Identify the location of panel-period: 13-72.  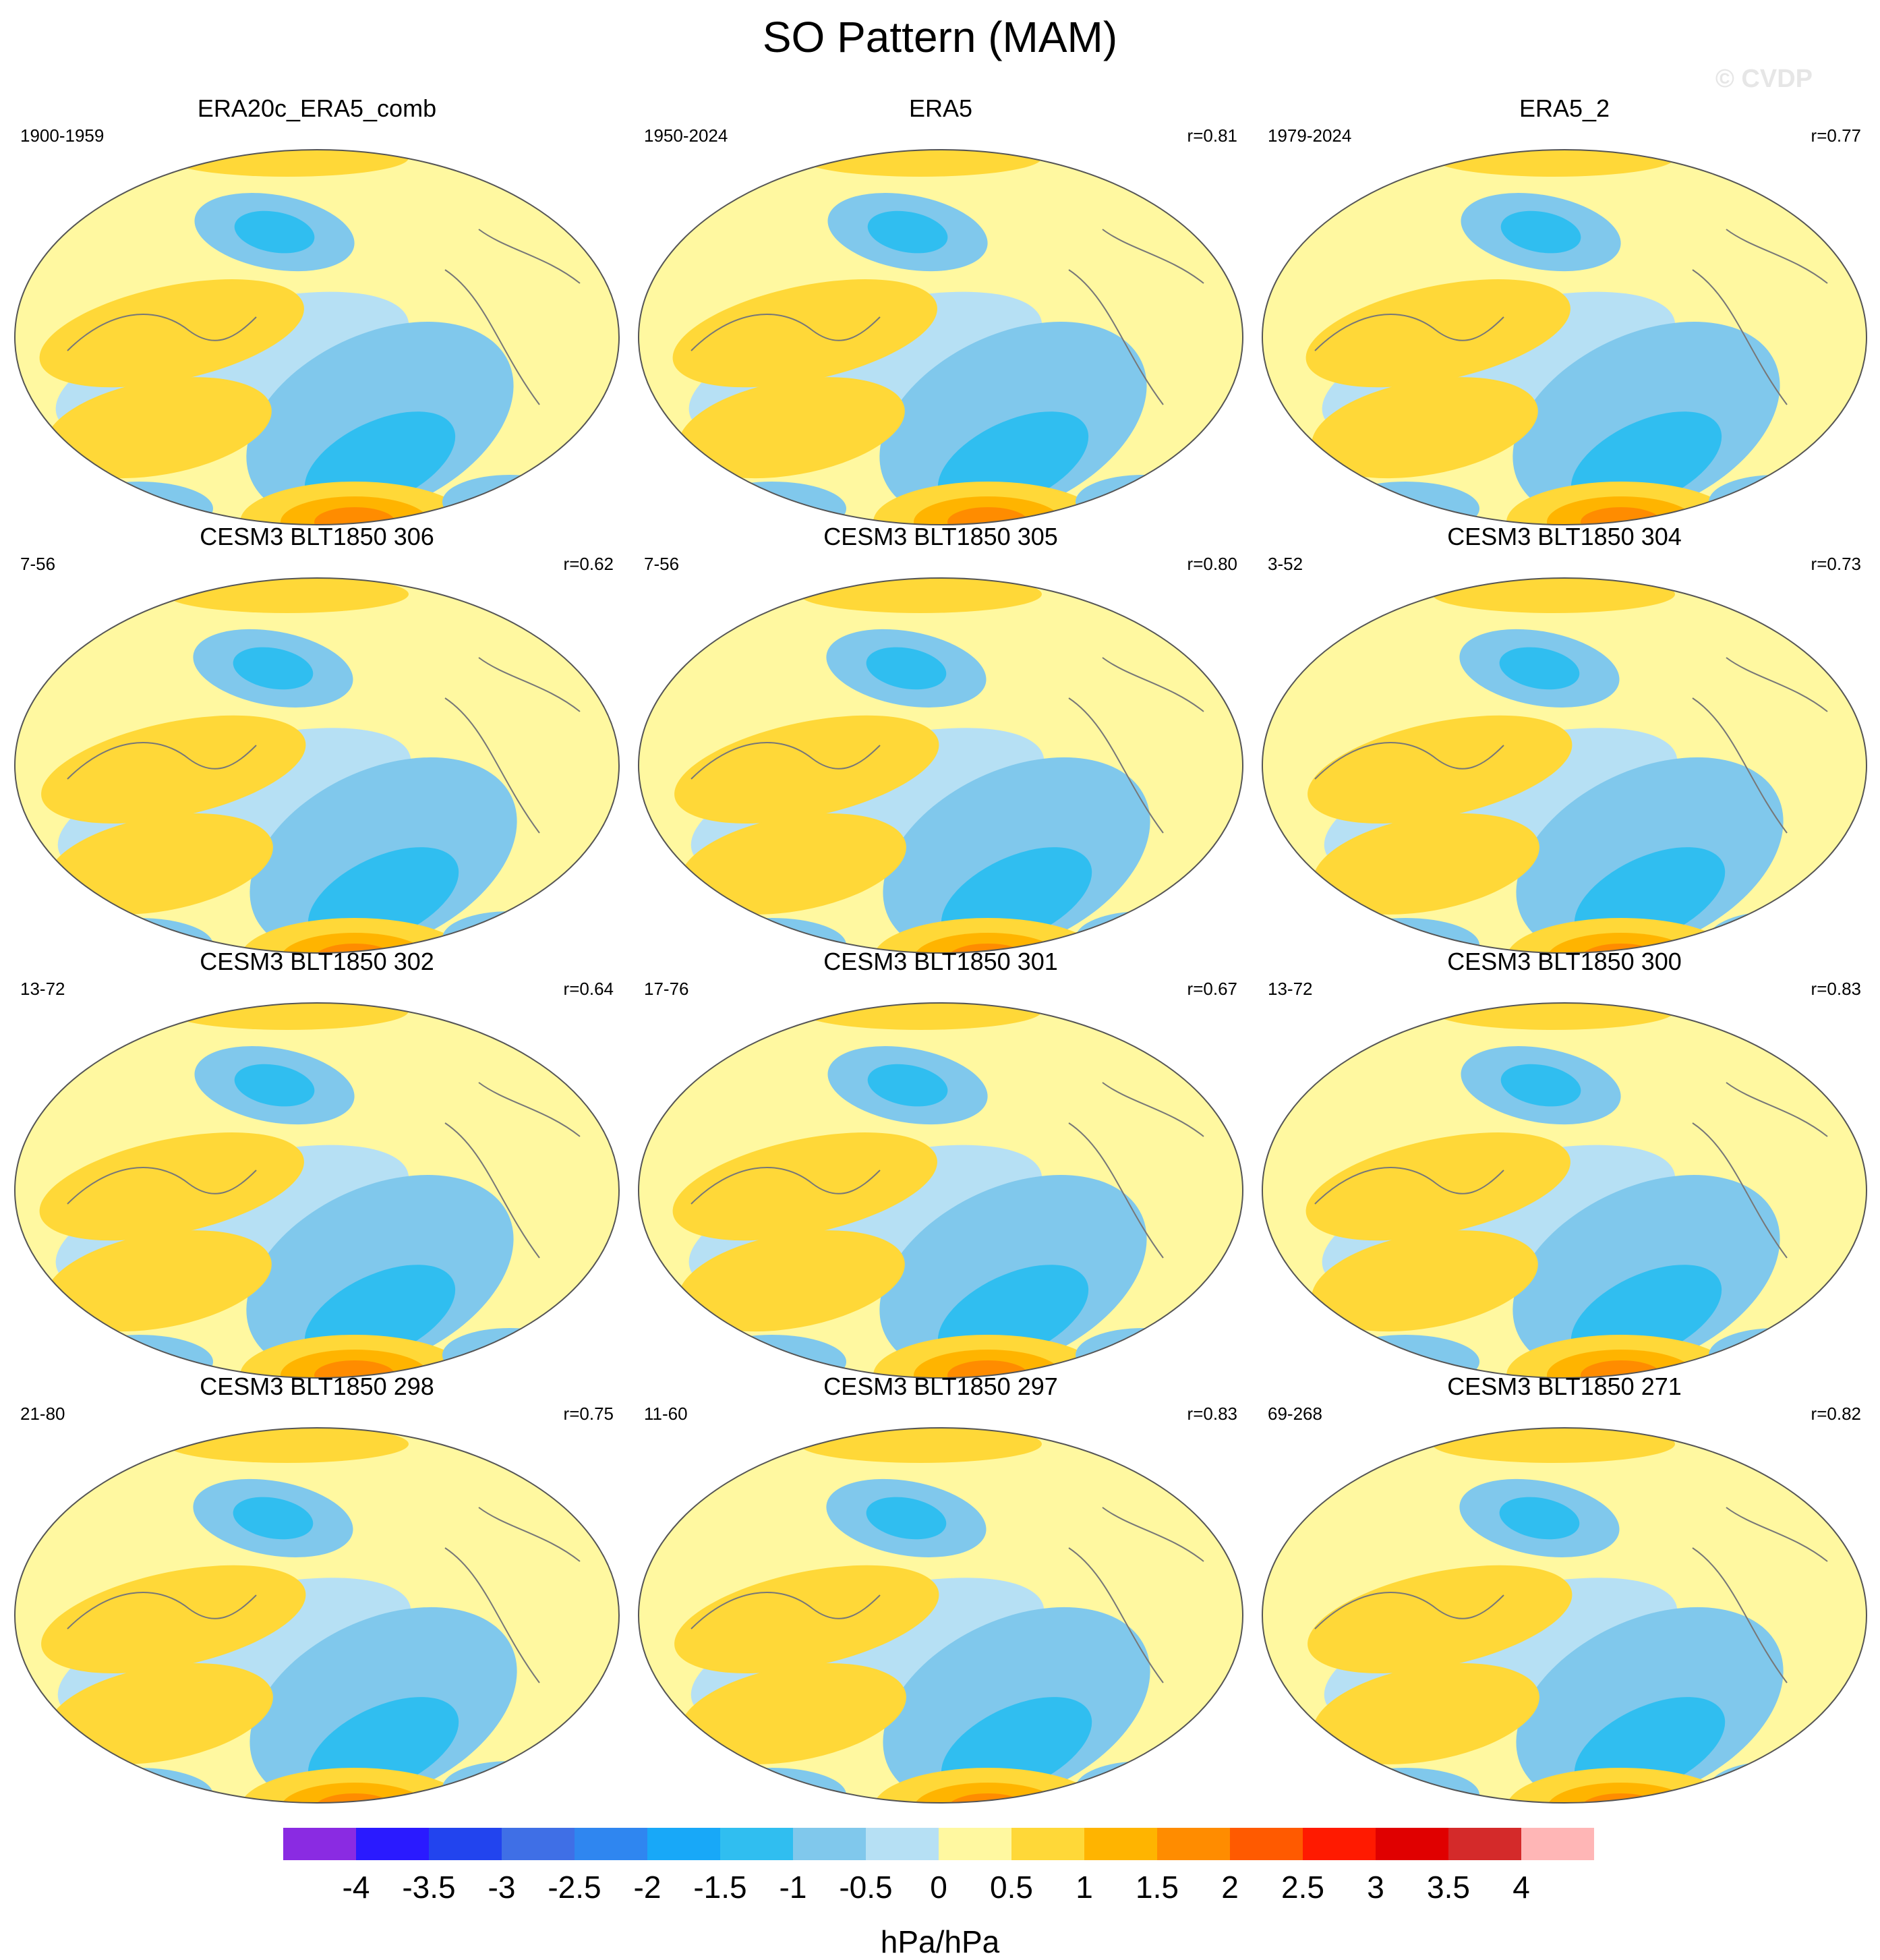
(1290, 989).